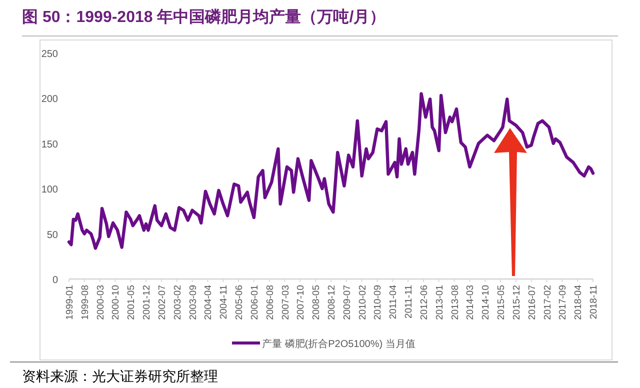 The image size is (640, 388). I want to click on x-tick-label: 2014-03, so click(470, 302).